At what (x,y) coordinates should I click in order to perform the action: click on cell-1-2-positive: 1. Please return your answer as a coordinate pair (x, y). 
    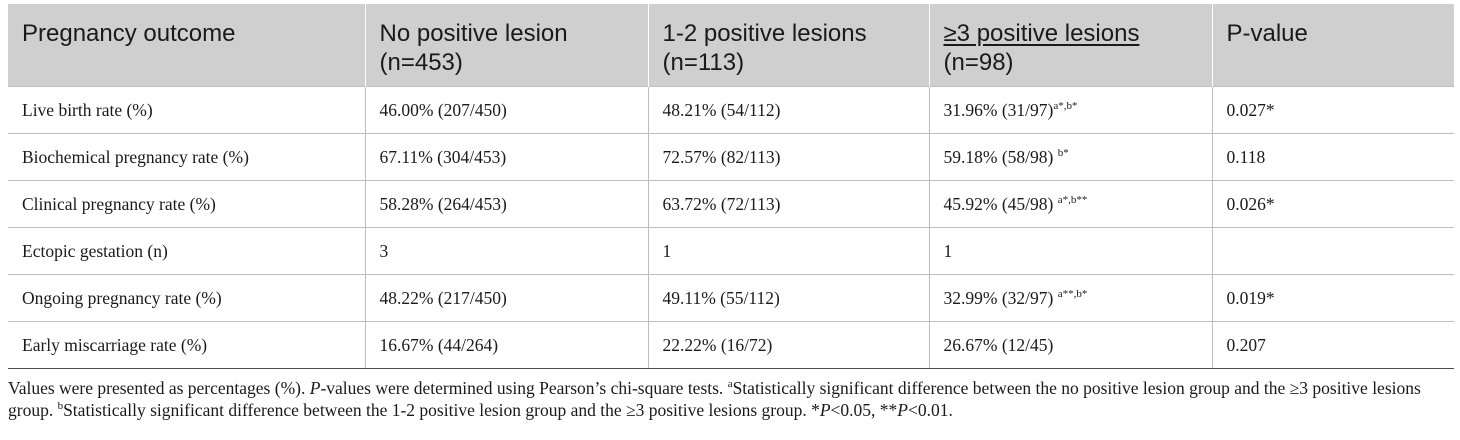
    Looking at the image, I should click on (789, 251).